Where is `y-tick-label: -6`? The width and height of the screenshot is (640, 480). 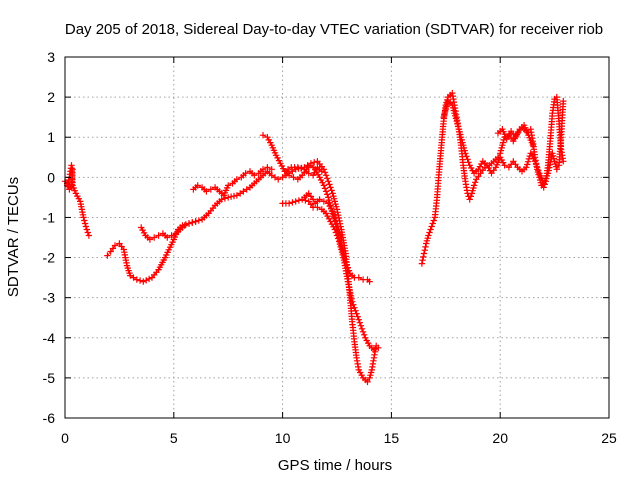 y-tick-label: -6 is located at coordinates (49, 418).